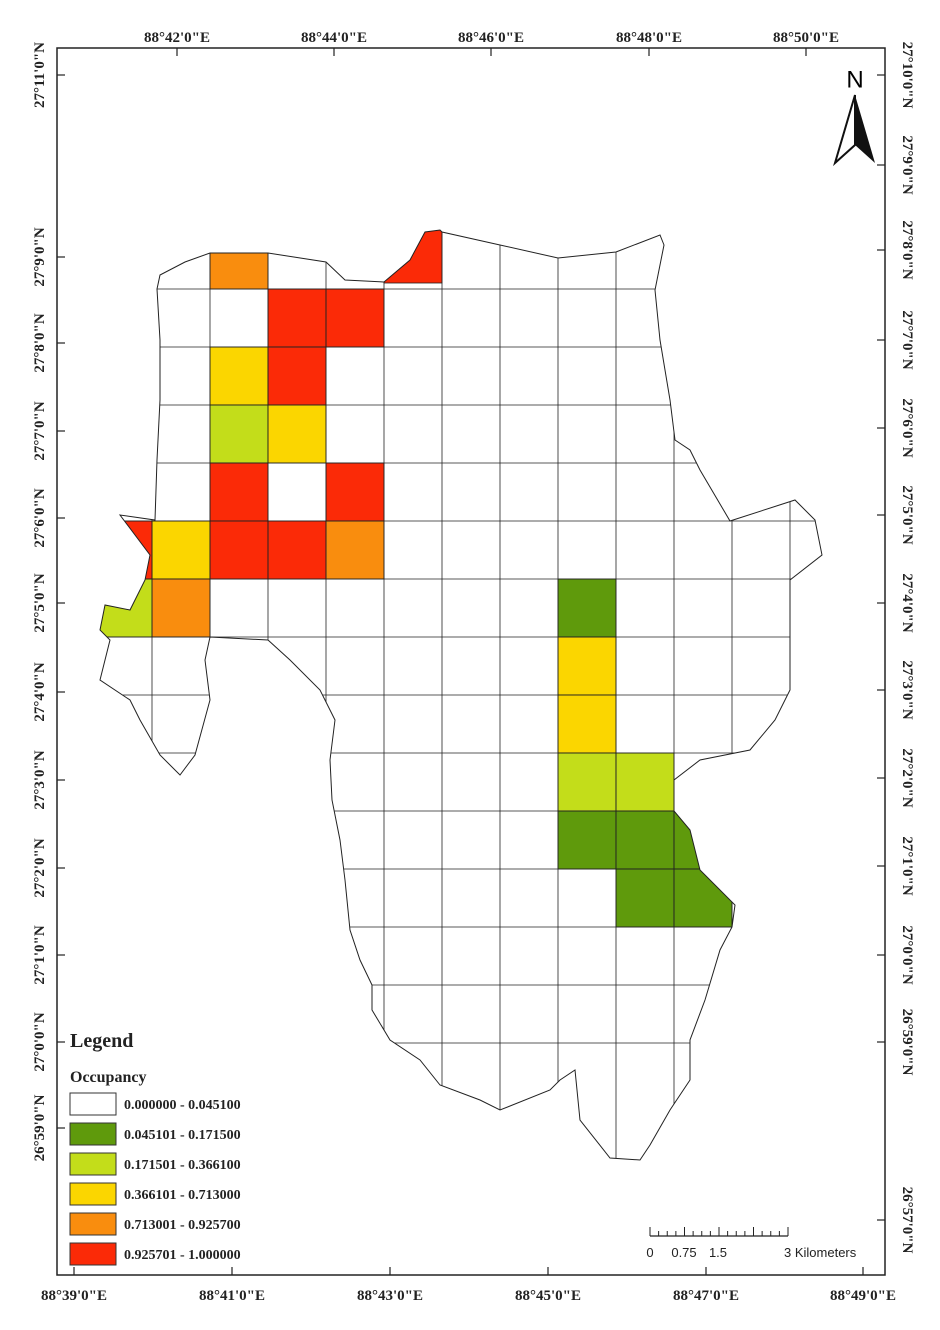  What do you see at coordinates (907, 689) in the screenshot?
I see `right-coordinate: 27°3'0"N` at bounding box center [907, 689].